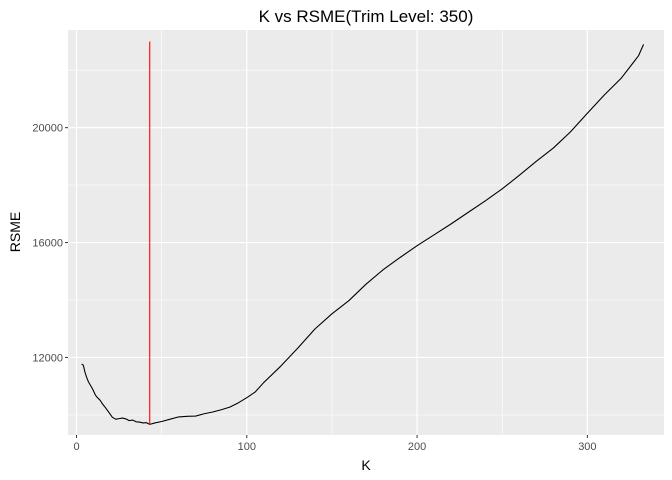  What do you see at coordinates (247, 447) in the screenshot?
I see `x-tick-label: 100` at bounding box center [247, 447].